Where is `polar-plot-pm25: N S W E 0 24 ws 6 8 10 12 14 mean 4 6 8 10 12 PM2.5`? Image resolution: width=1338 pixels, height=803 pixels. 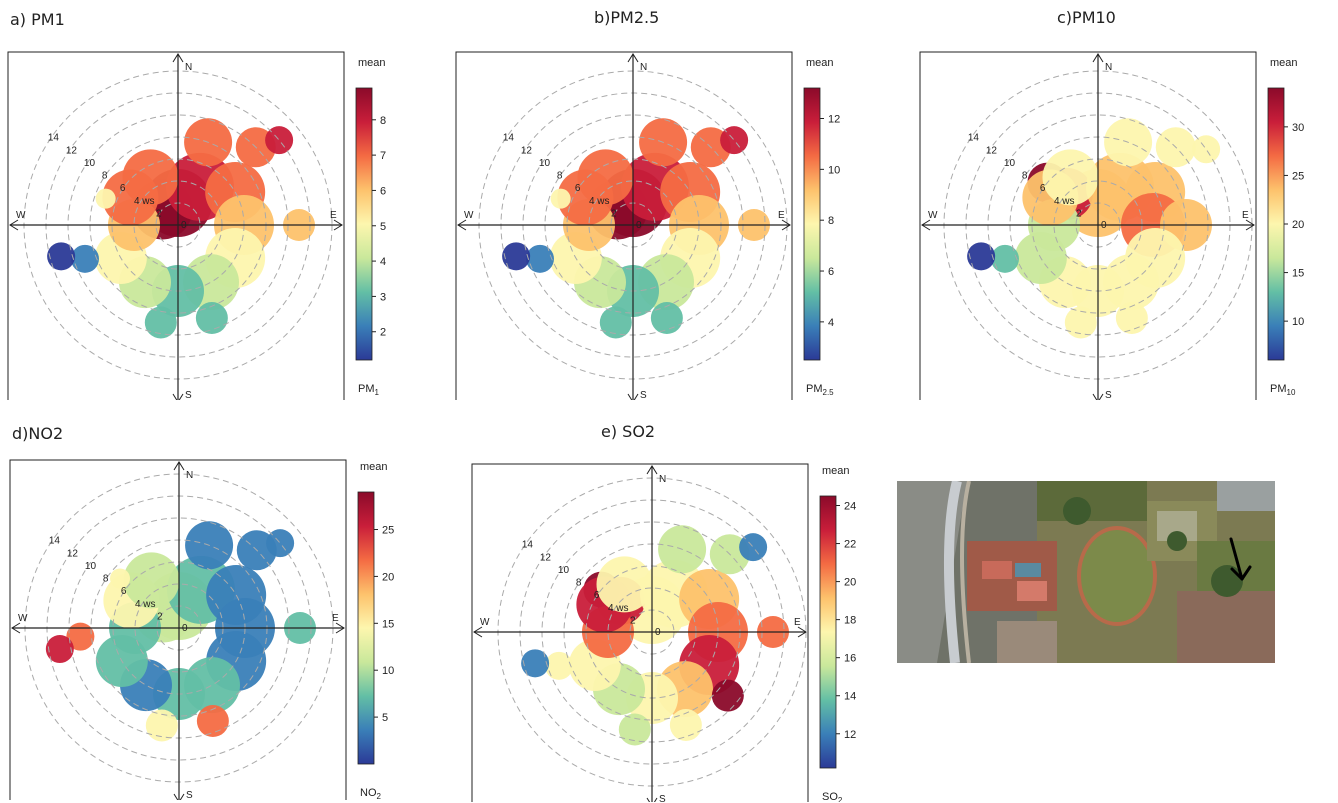 polar-plot-pm25: N S W E 0 24 ws 6 8 10 12 14 mean 4 6 8 10 12 PM2.5 is located at coordinates (647, 225).